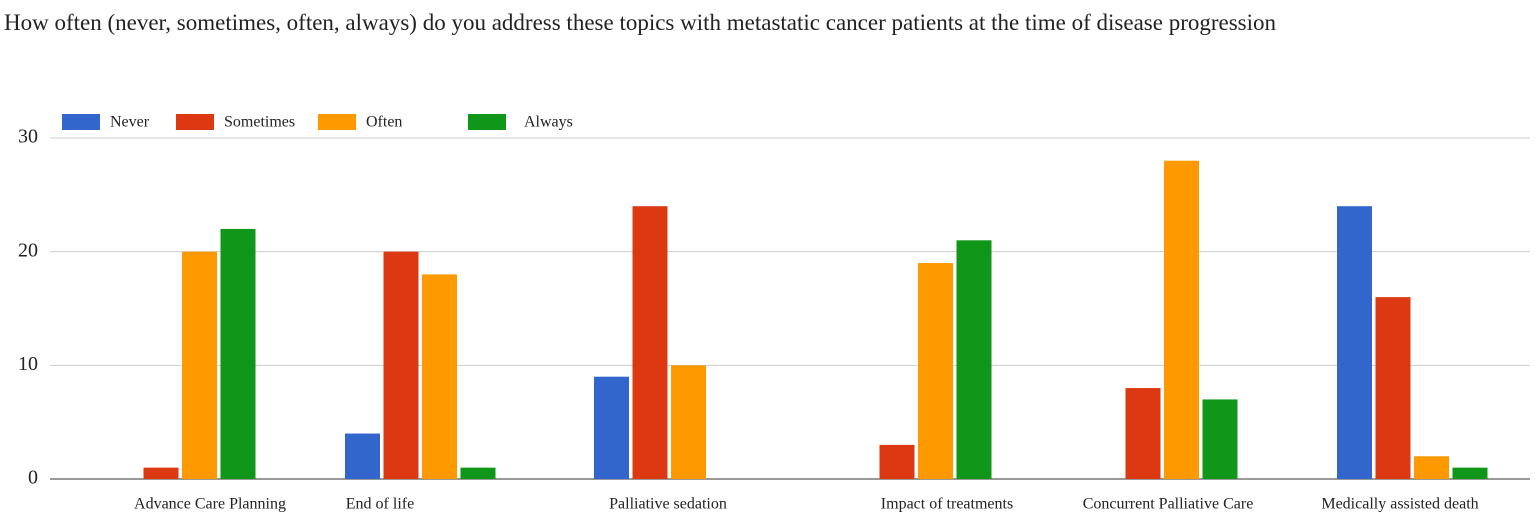 The height and width of the screenshot is (518, 1535). I want to click on x-tick-label: Concurrent Palliative Care, so click(1168, 504).